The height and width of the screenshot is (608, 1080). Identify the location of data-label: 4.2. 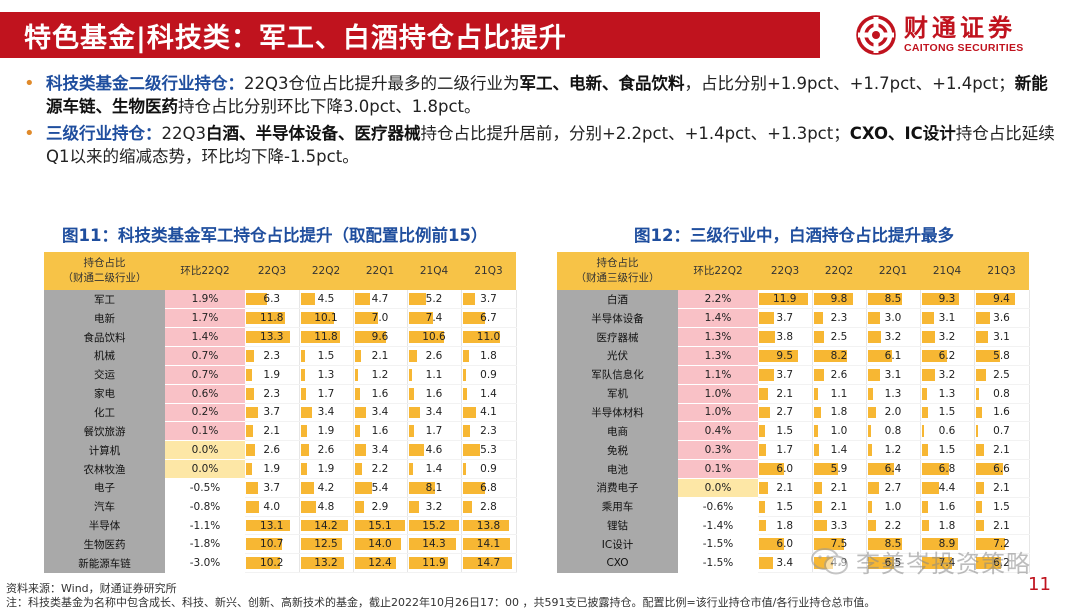
(326, 487).